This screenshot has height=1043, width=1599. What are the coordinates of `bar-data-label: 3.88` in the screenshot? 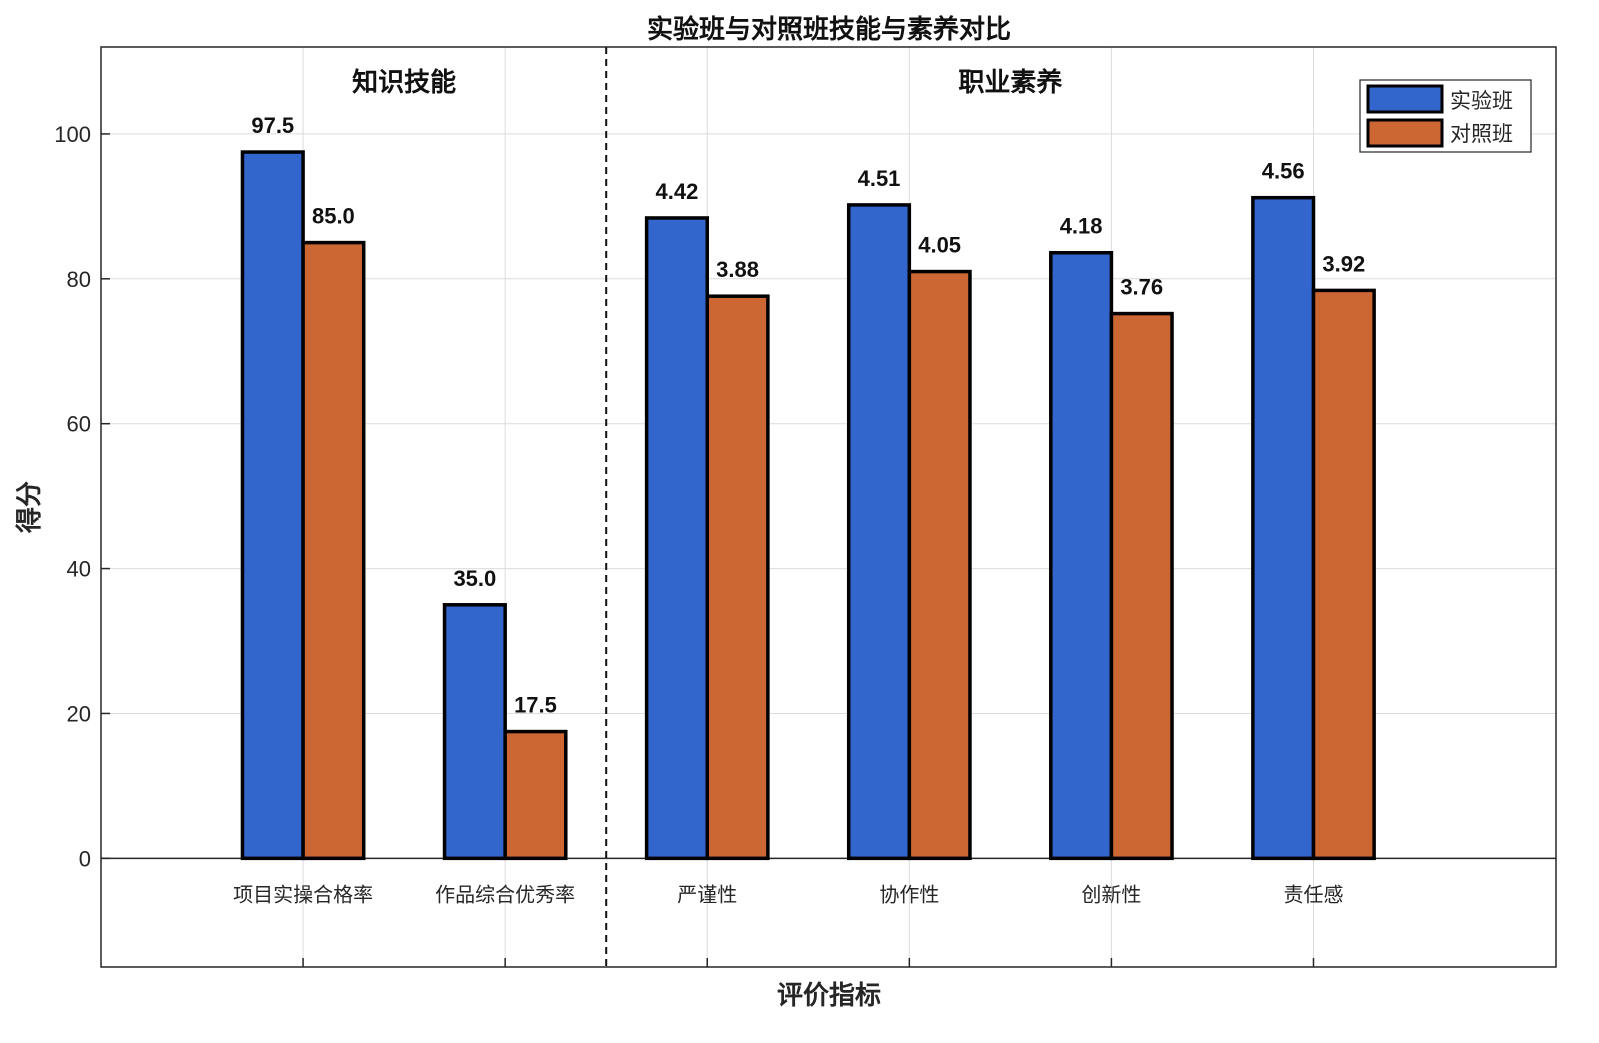 It's located at (737, 269).